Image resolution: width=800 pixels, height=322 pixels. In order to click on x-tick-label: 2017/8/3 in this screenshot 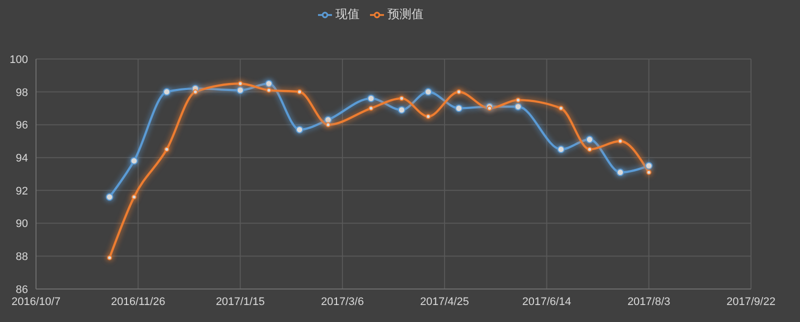, I will do `click(648, 302)`.